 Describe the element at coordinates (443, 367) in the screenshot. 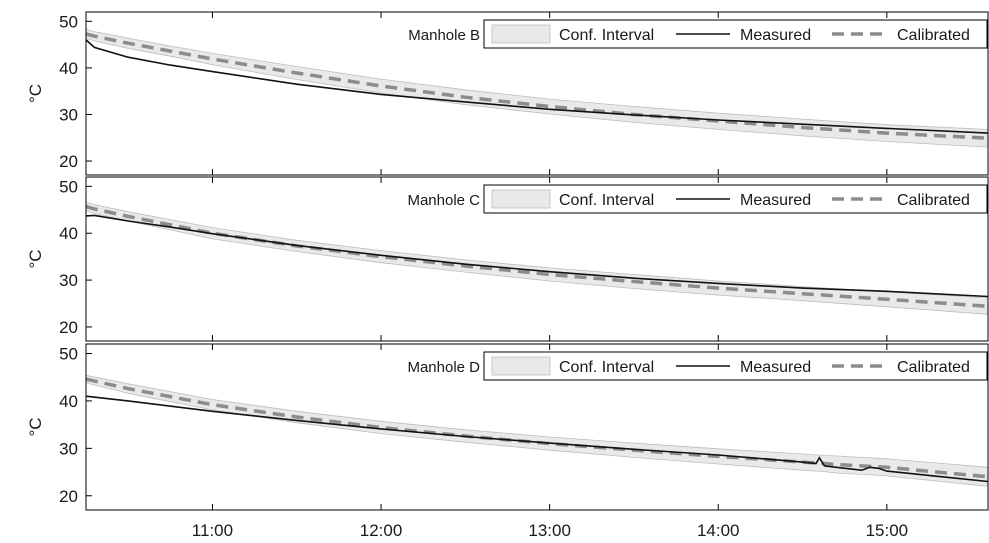

I see `panel-label: Manhole D` at that location.